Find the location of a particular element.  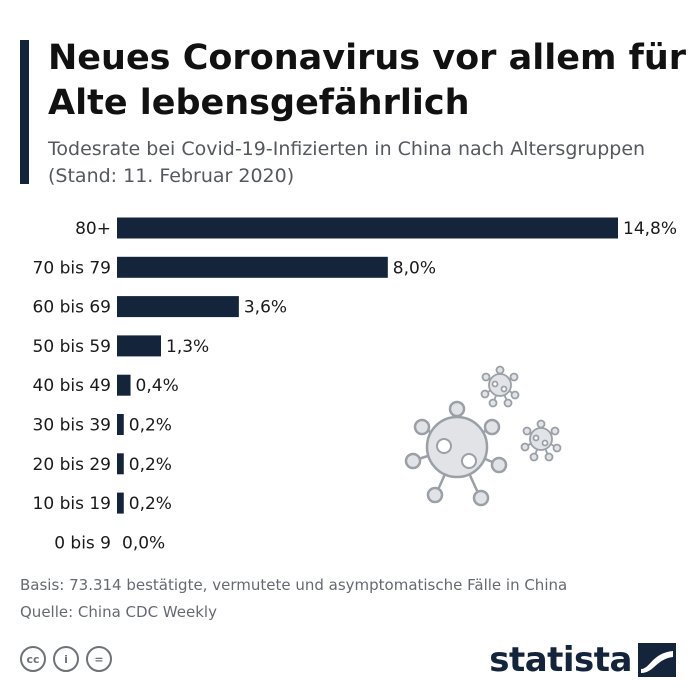

category-label: 60 bis 69 is located at coordinates (72, 308).